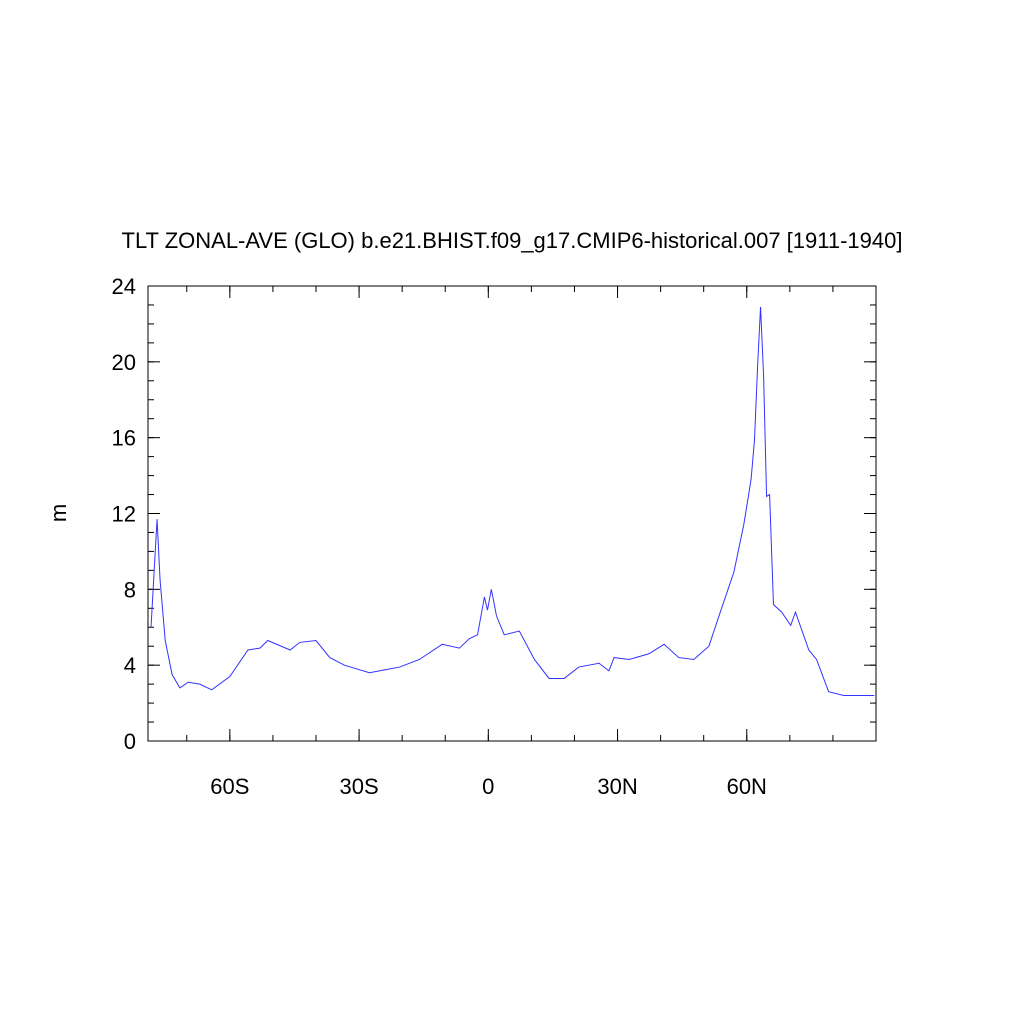  Describe the element at coordinates (130, 589) in the screenshot. I see `y-tick-label: 8` at that location.